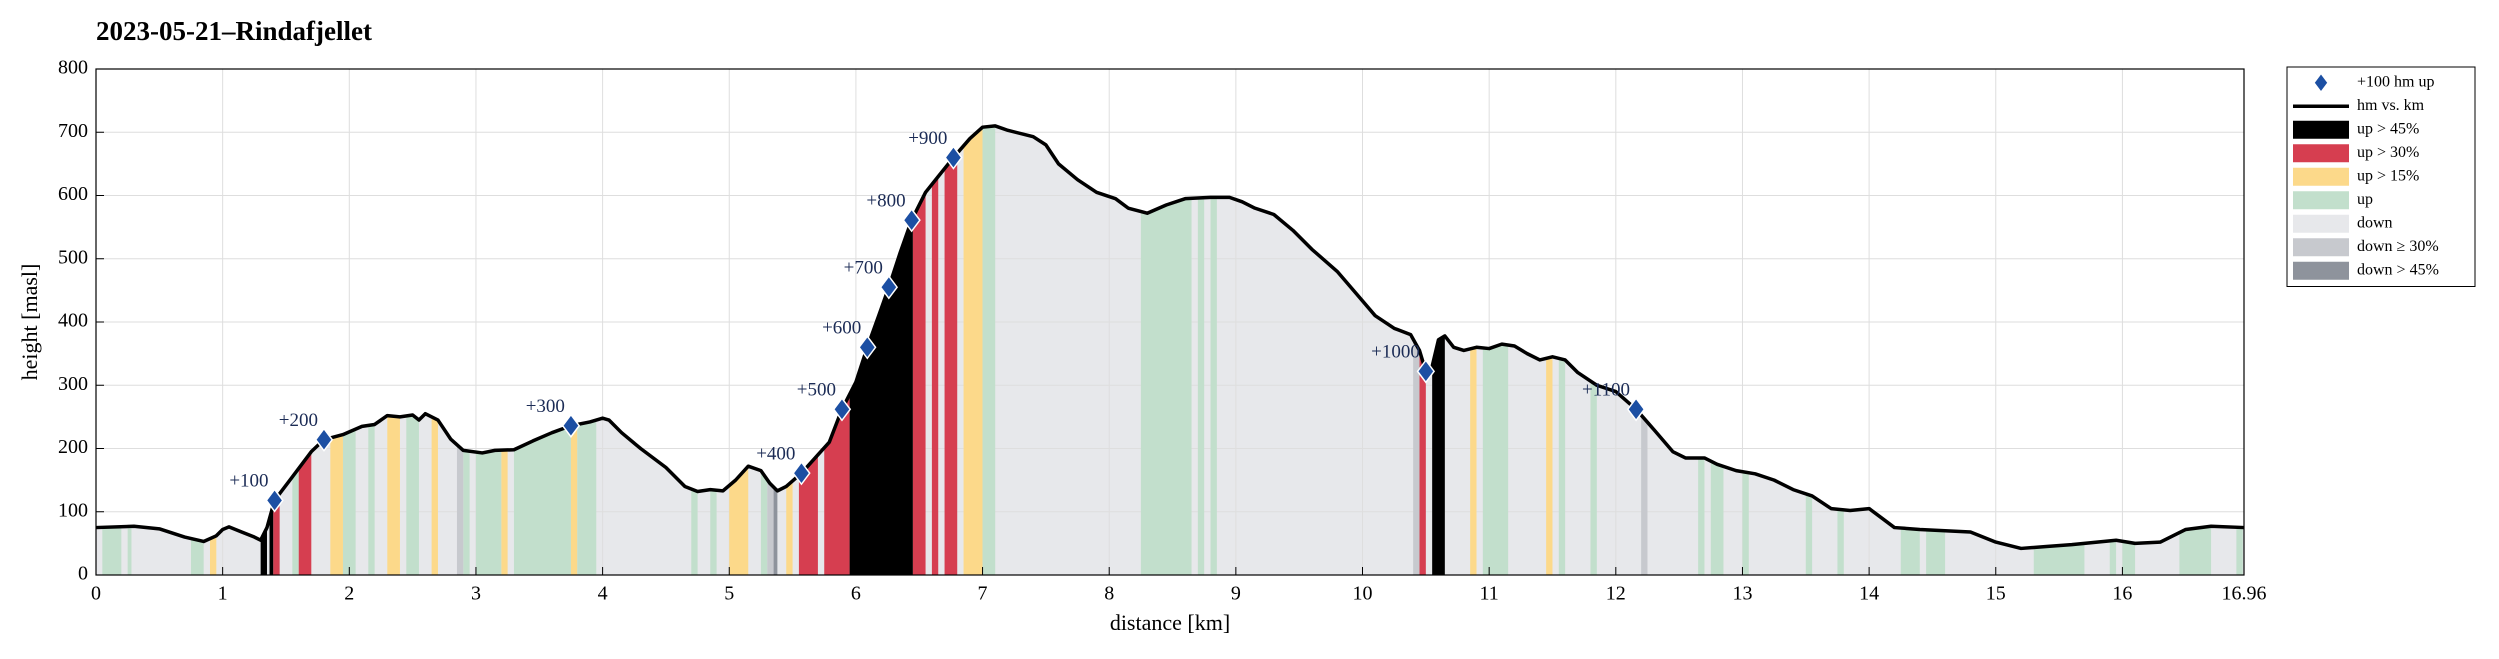 This screenshot has width=2499, height=659. What do you see at coordinates (729, 594) in the screenshot?
I see `x-tick-label: 5` at bounding box center [729, 594].